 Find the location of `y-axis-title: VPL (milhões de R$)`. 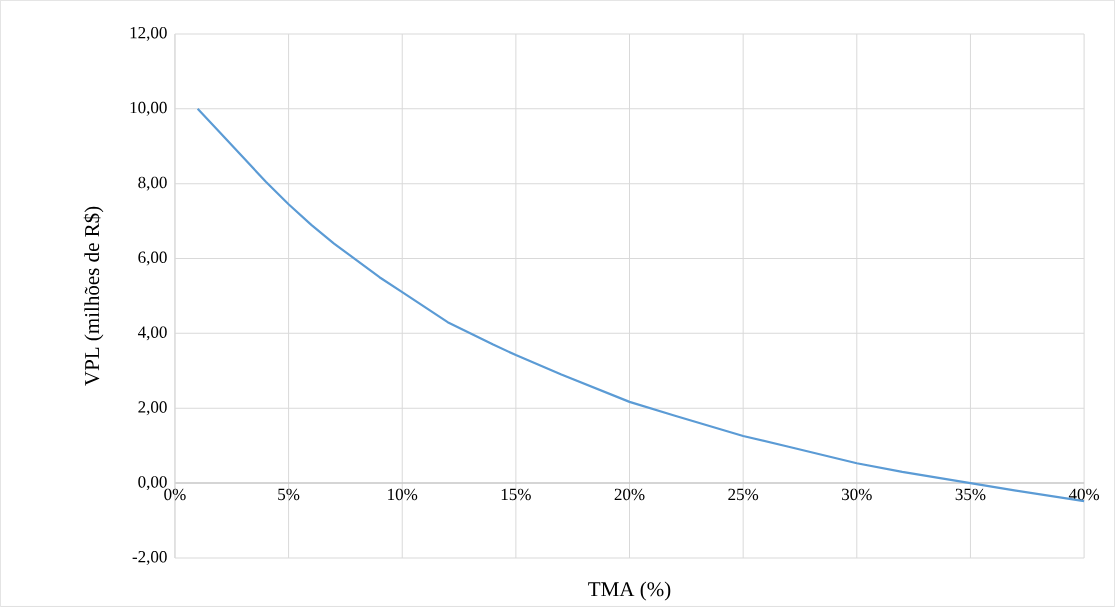

y-axis-title: VPL (milhões de R$) is located at coordinates (93, 296).